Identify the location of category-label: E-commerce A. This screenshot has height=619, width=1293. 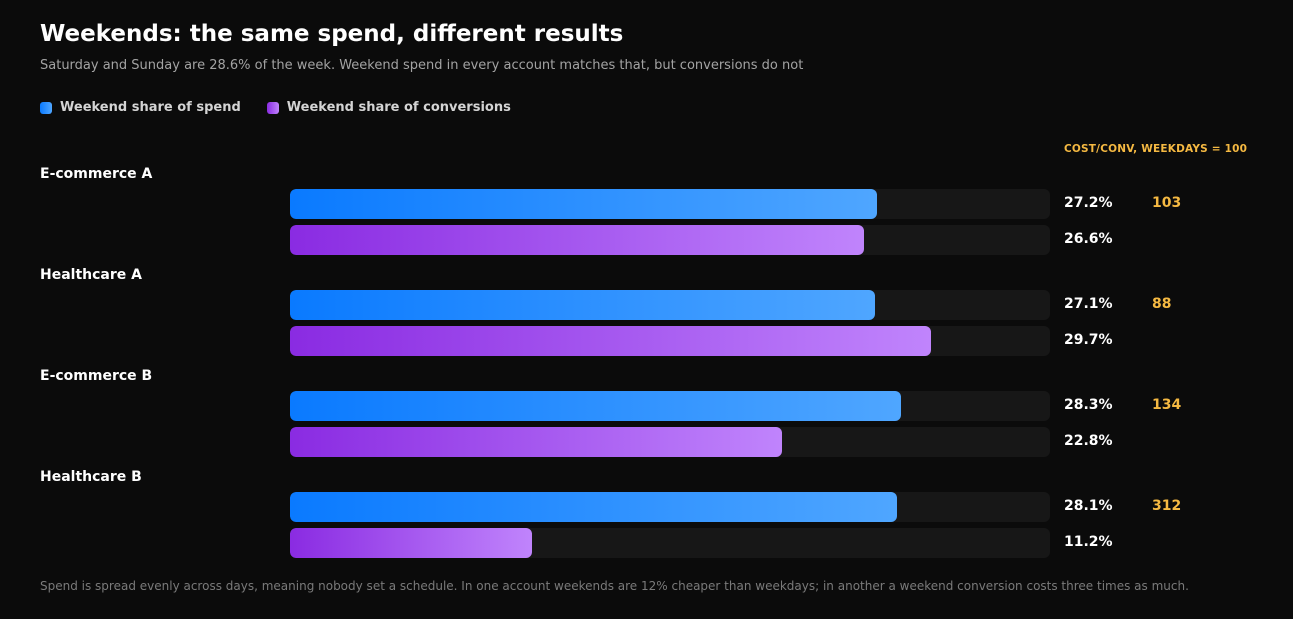
(96, 174).